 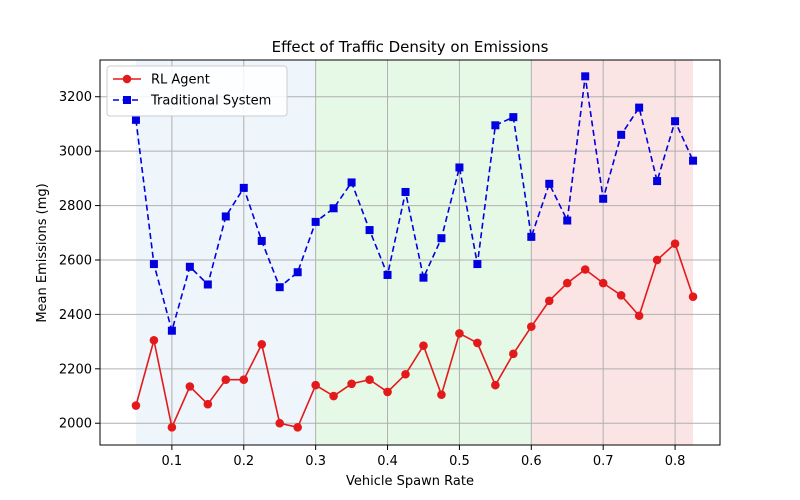 I want to click on x-tick-label-4: 0.5, so click(x=459, y=461).